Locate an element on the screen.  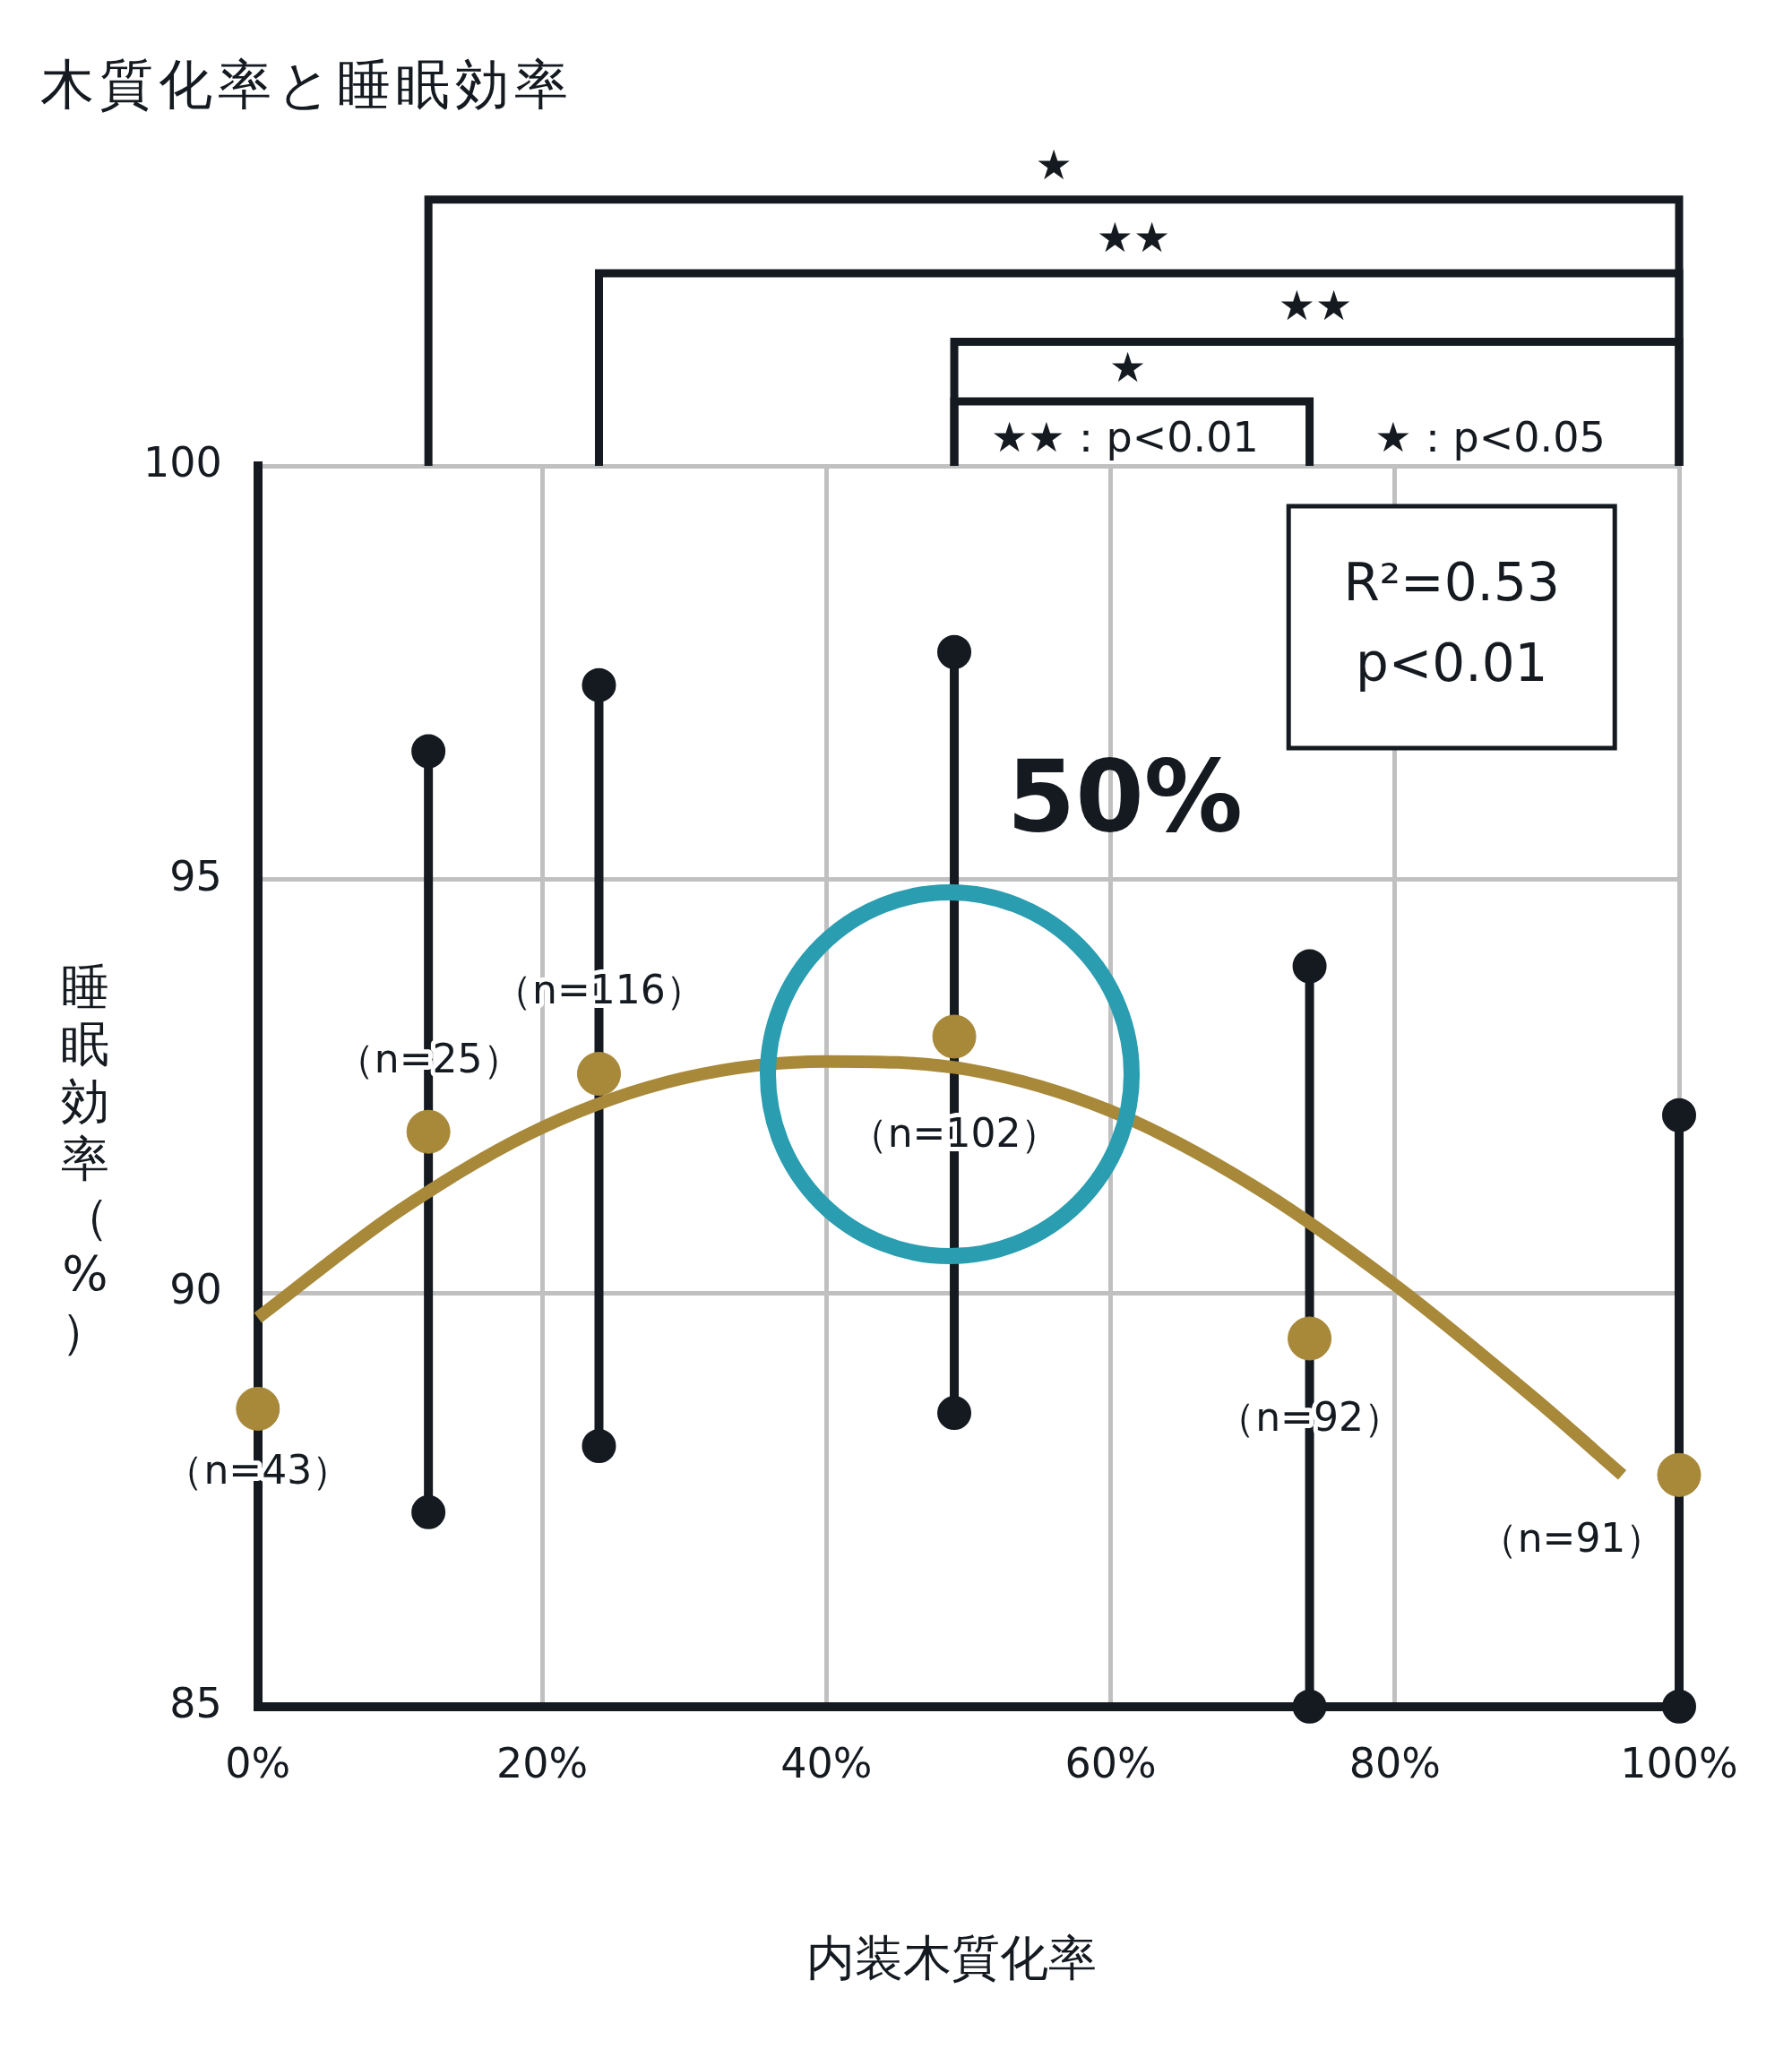
y-tick-label: 95 is located at coordinates (196, 876).